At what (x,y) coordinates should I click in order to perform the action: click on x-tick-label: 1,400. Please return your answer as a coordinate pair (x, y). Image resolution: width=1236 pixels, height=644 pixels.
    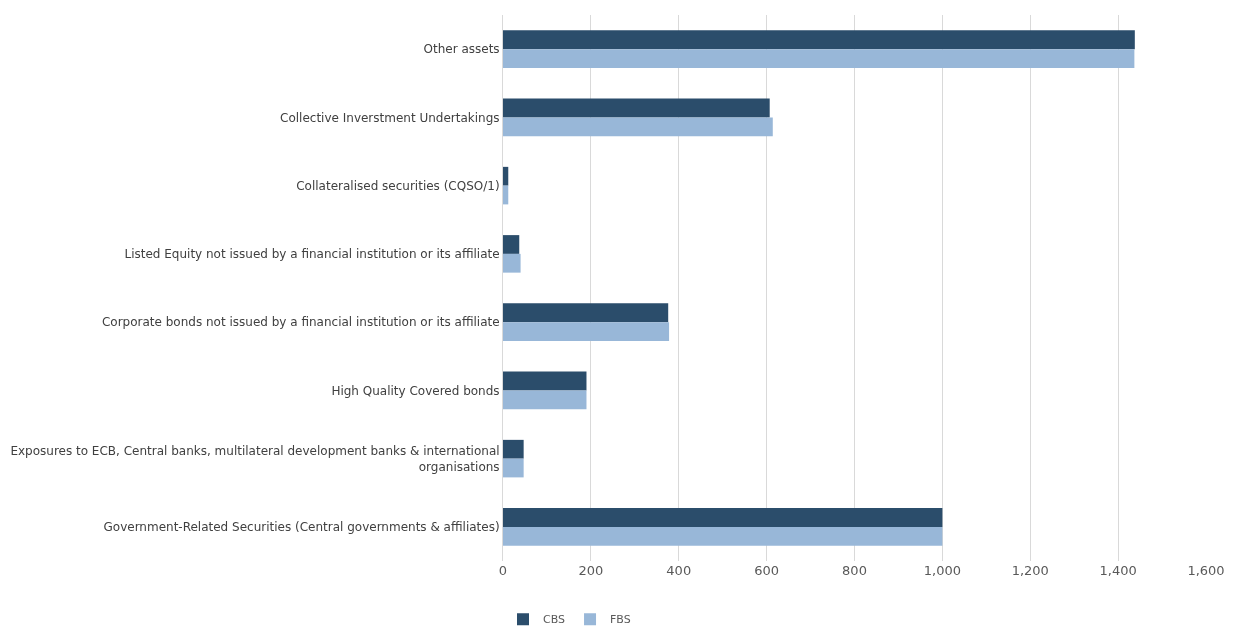
    Looking at the image, I should click on (1118, 570).